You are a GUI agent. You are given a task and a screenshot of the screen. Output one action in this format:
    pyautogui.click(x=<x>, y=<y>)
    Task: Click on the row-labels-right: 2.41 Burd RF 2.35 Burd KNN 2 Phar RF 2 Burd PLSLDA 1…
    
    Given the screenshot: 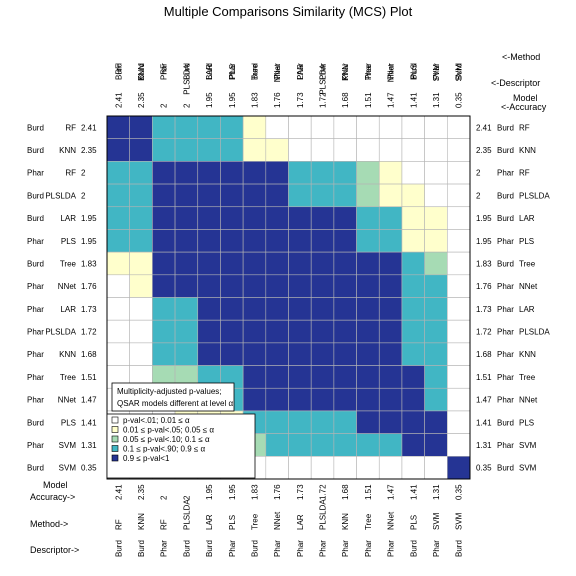 What is the action you would take?
    pyautogui.click(x=513, y=297)
    